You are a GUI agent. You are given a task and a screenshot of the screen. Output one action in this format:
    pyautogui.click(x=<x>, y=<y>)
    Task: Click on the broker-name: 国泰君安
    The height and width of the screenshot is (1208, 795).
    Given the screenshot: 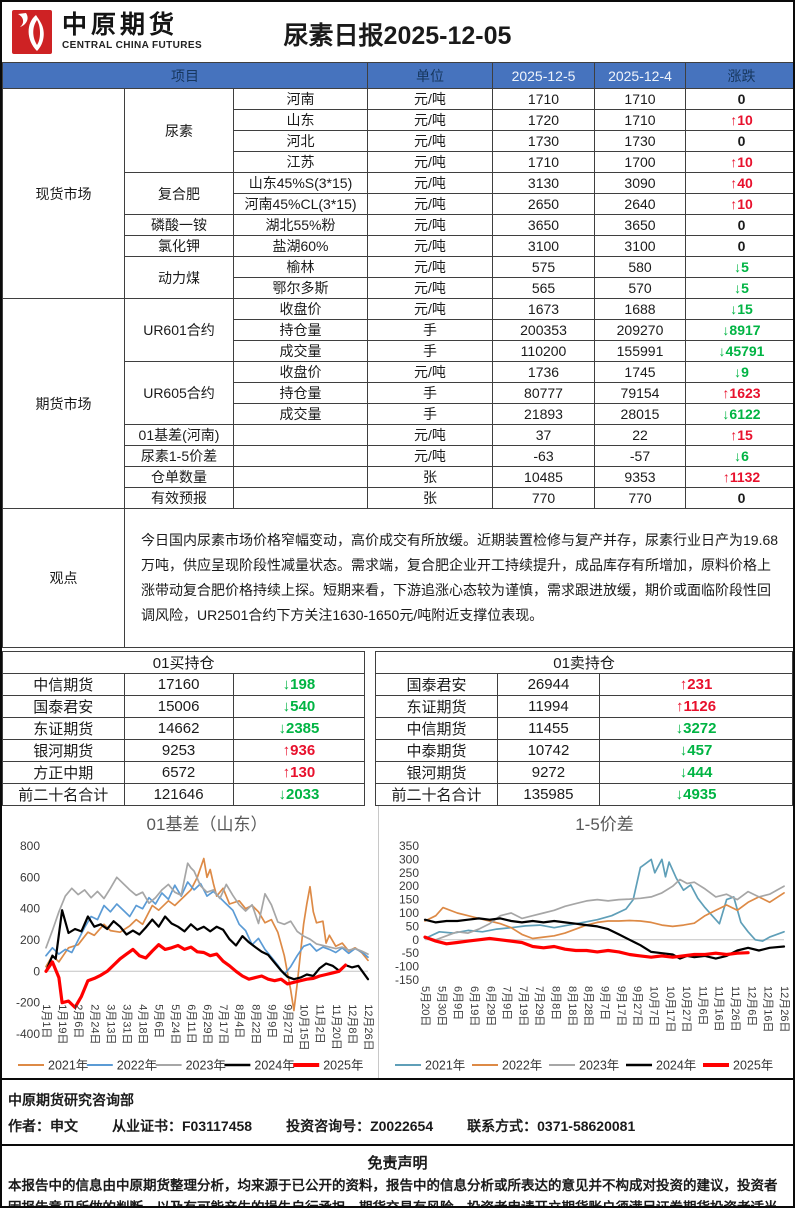 What is the action you would take?
    pyautogui.click(x=63, y=706)
    